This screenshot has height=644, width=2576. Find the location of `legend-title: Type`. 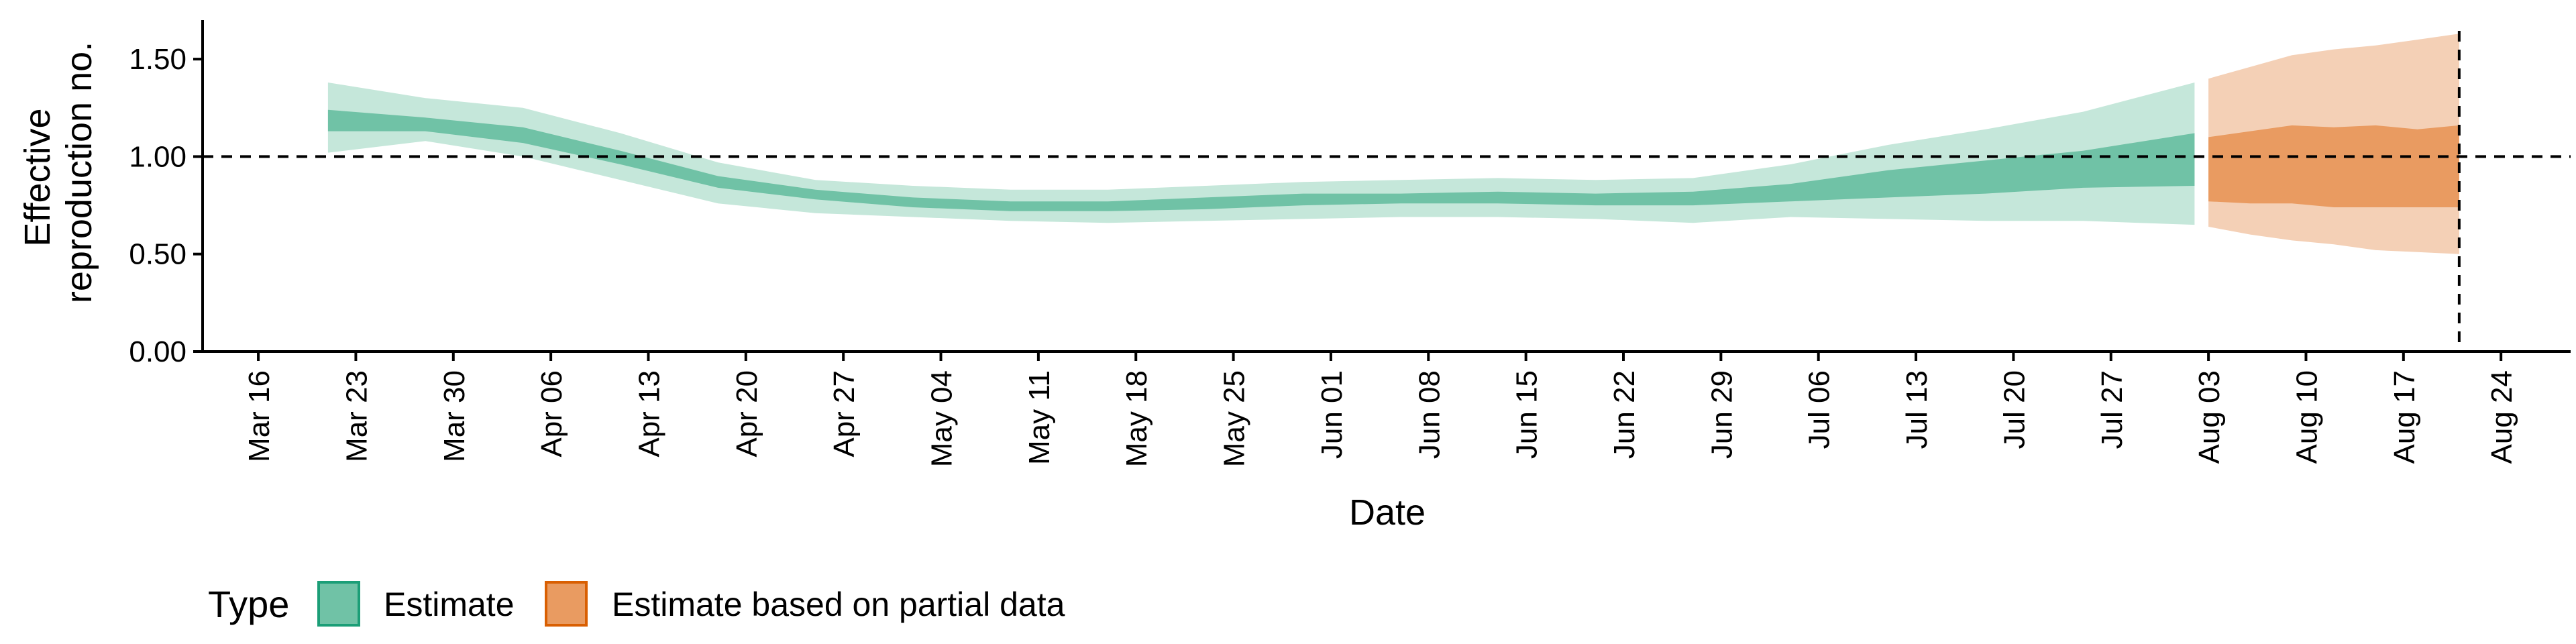

legend-title: Type is located at coordinates (248, 604).